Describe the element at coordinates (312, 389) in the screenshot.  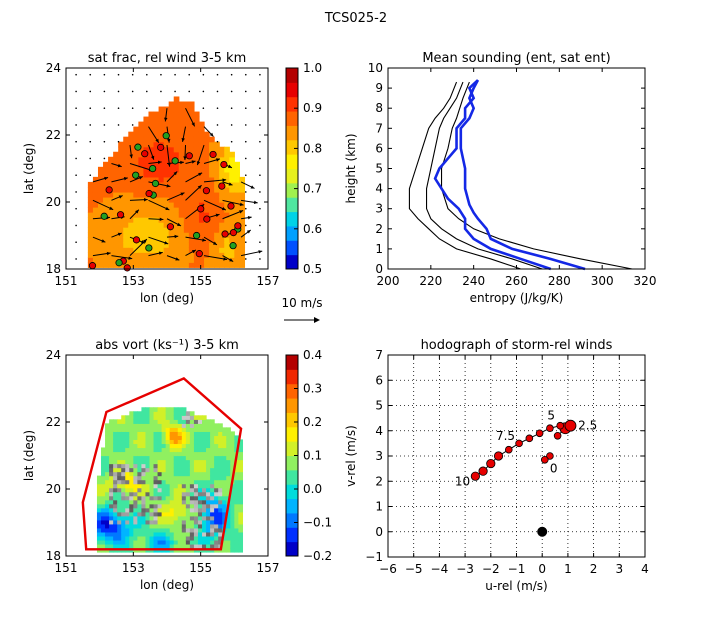
I see `colorbar-tick-label: 0.3` at that location.